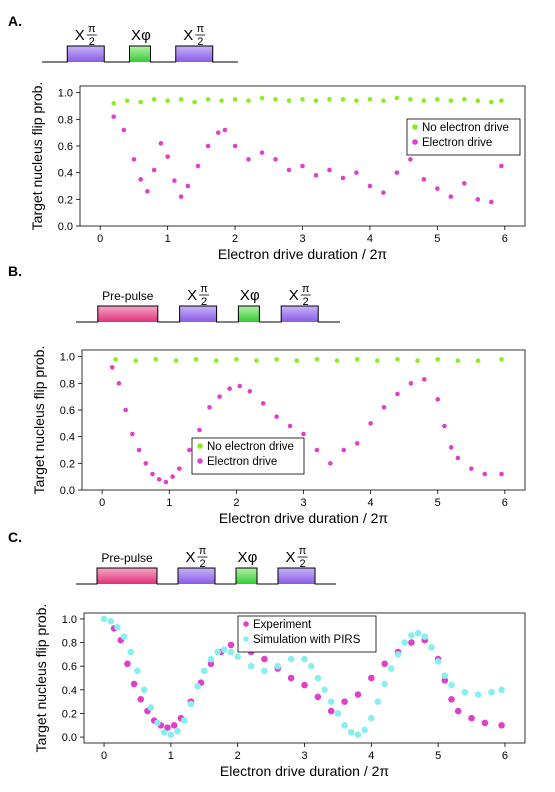 The image size is (555, 792). What do you see at coordinates (303, 254) in the screenshot?
I see `x-axis-label: Electron drive duration / 2π` at bounding box center [303, 254].